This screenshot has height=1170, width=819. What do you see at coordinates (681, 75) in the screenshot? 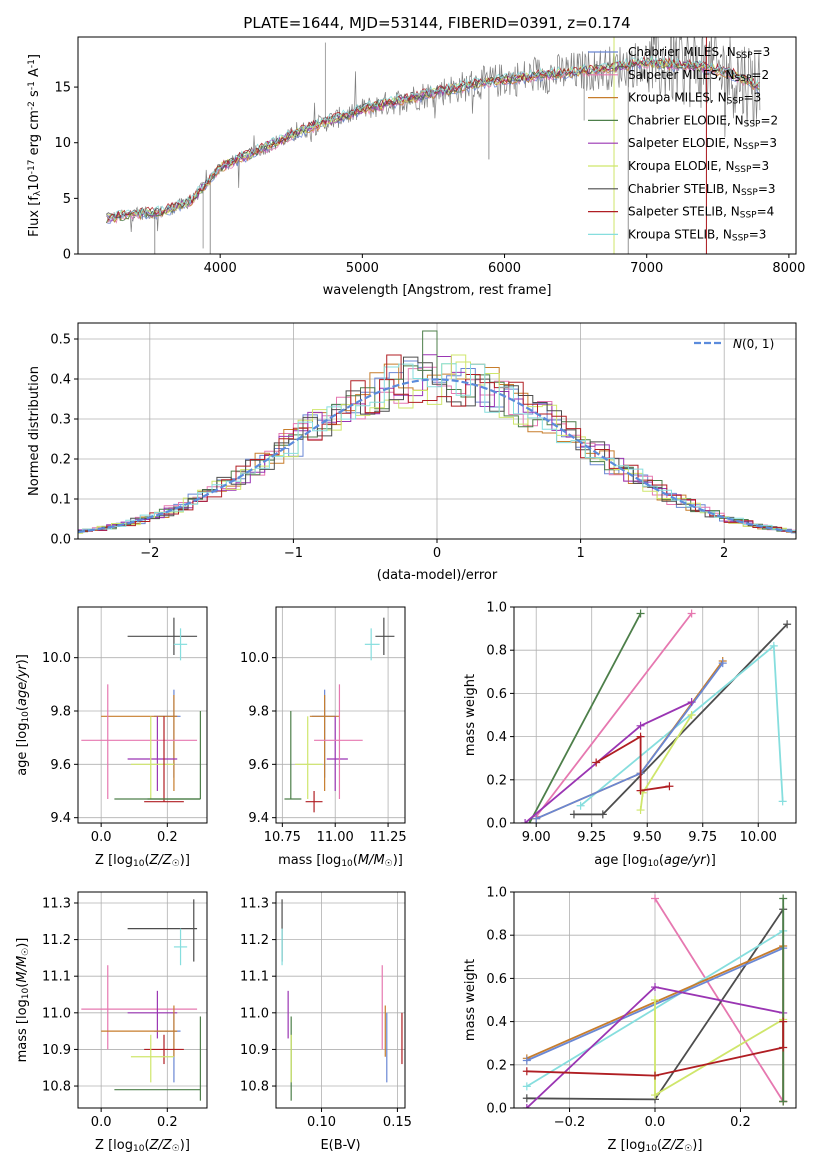
I see `label-part: Salpeter MILES, N` at bounding box center [681, 75].